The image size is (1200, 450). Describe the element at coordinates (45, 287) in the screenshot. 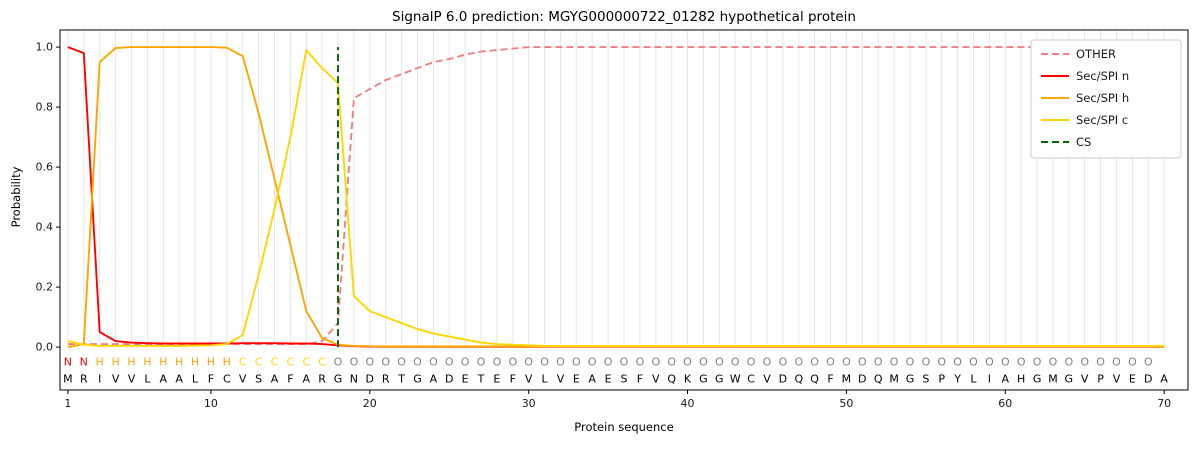

I see `svg-text: 0.2` at that location.